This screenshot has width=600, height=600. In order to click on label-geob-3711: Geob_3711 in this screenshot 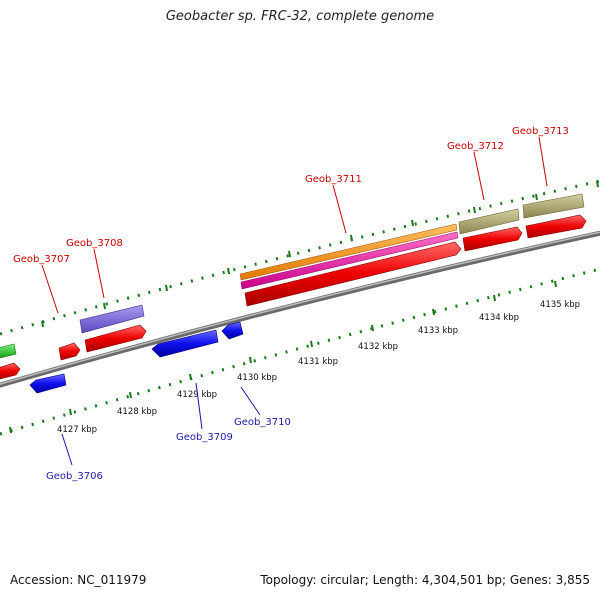, I will do `click(333, 179)`.